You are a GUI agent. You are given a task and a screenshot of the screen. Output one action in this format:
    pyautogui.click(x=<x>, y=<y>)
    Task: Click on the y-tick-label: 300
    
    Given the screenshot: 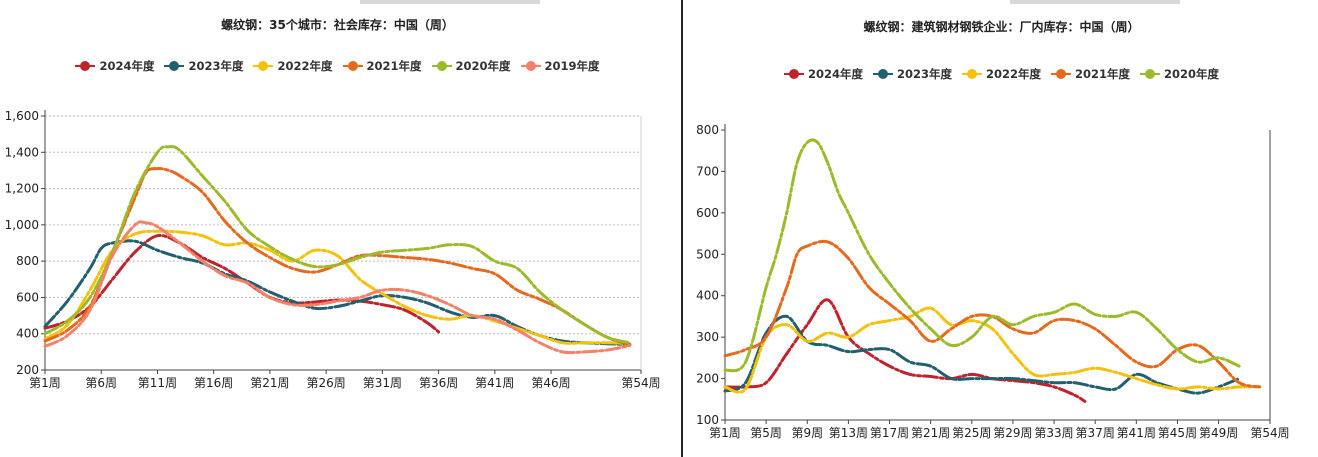 What is the action you would take?
    pyautogui.click(x=707, y=337)
    